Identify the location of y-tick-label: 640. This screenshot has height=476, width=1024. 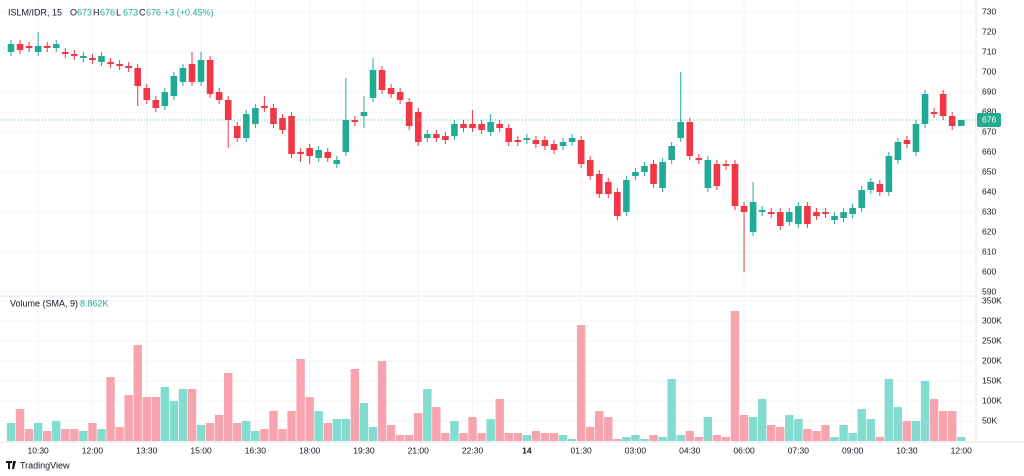
(989, 191).